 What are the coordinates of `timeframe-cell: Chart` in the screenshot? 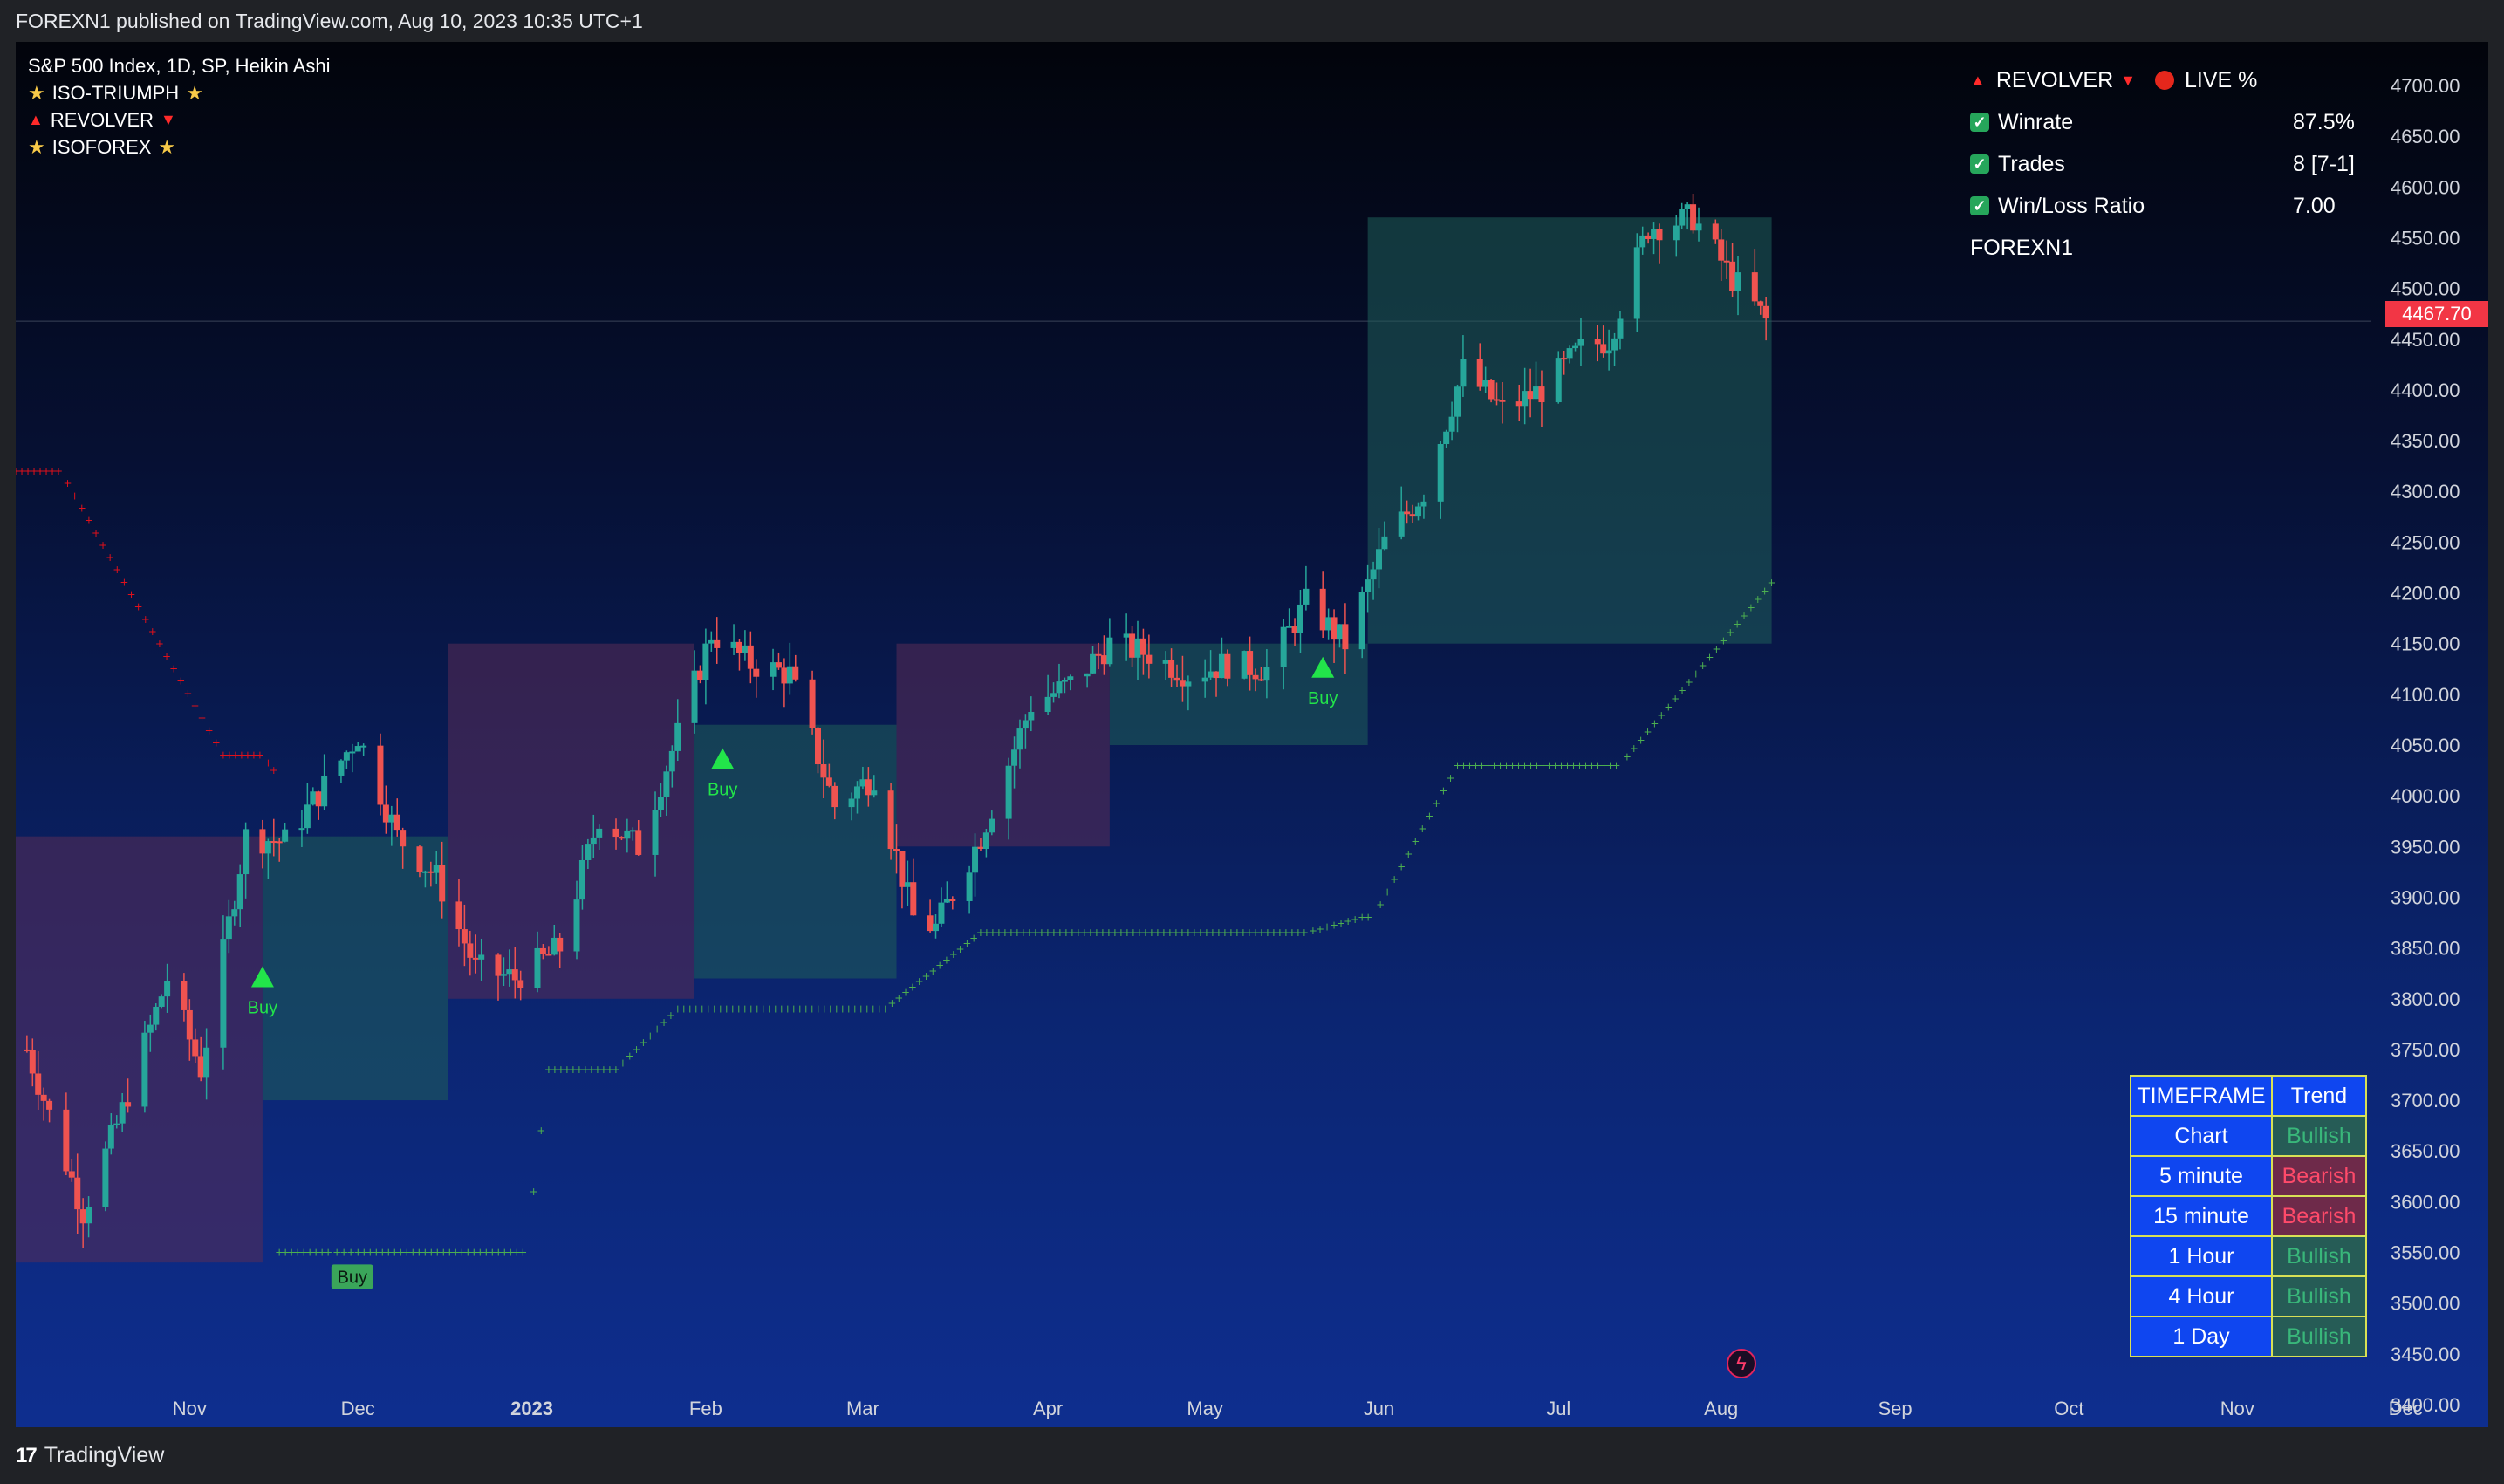 It's located at (2201, 1136).